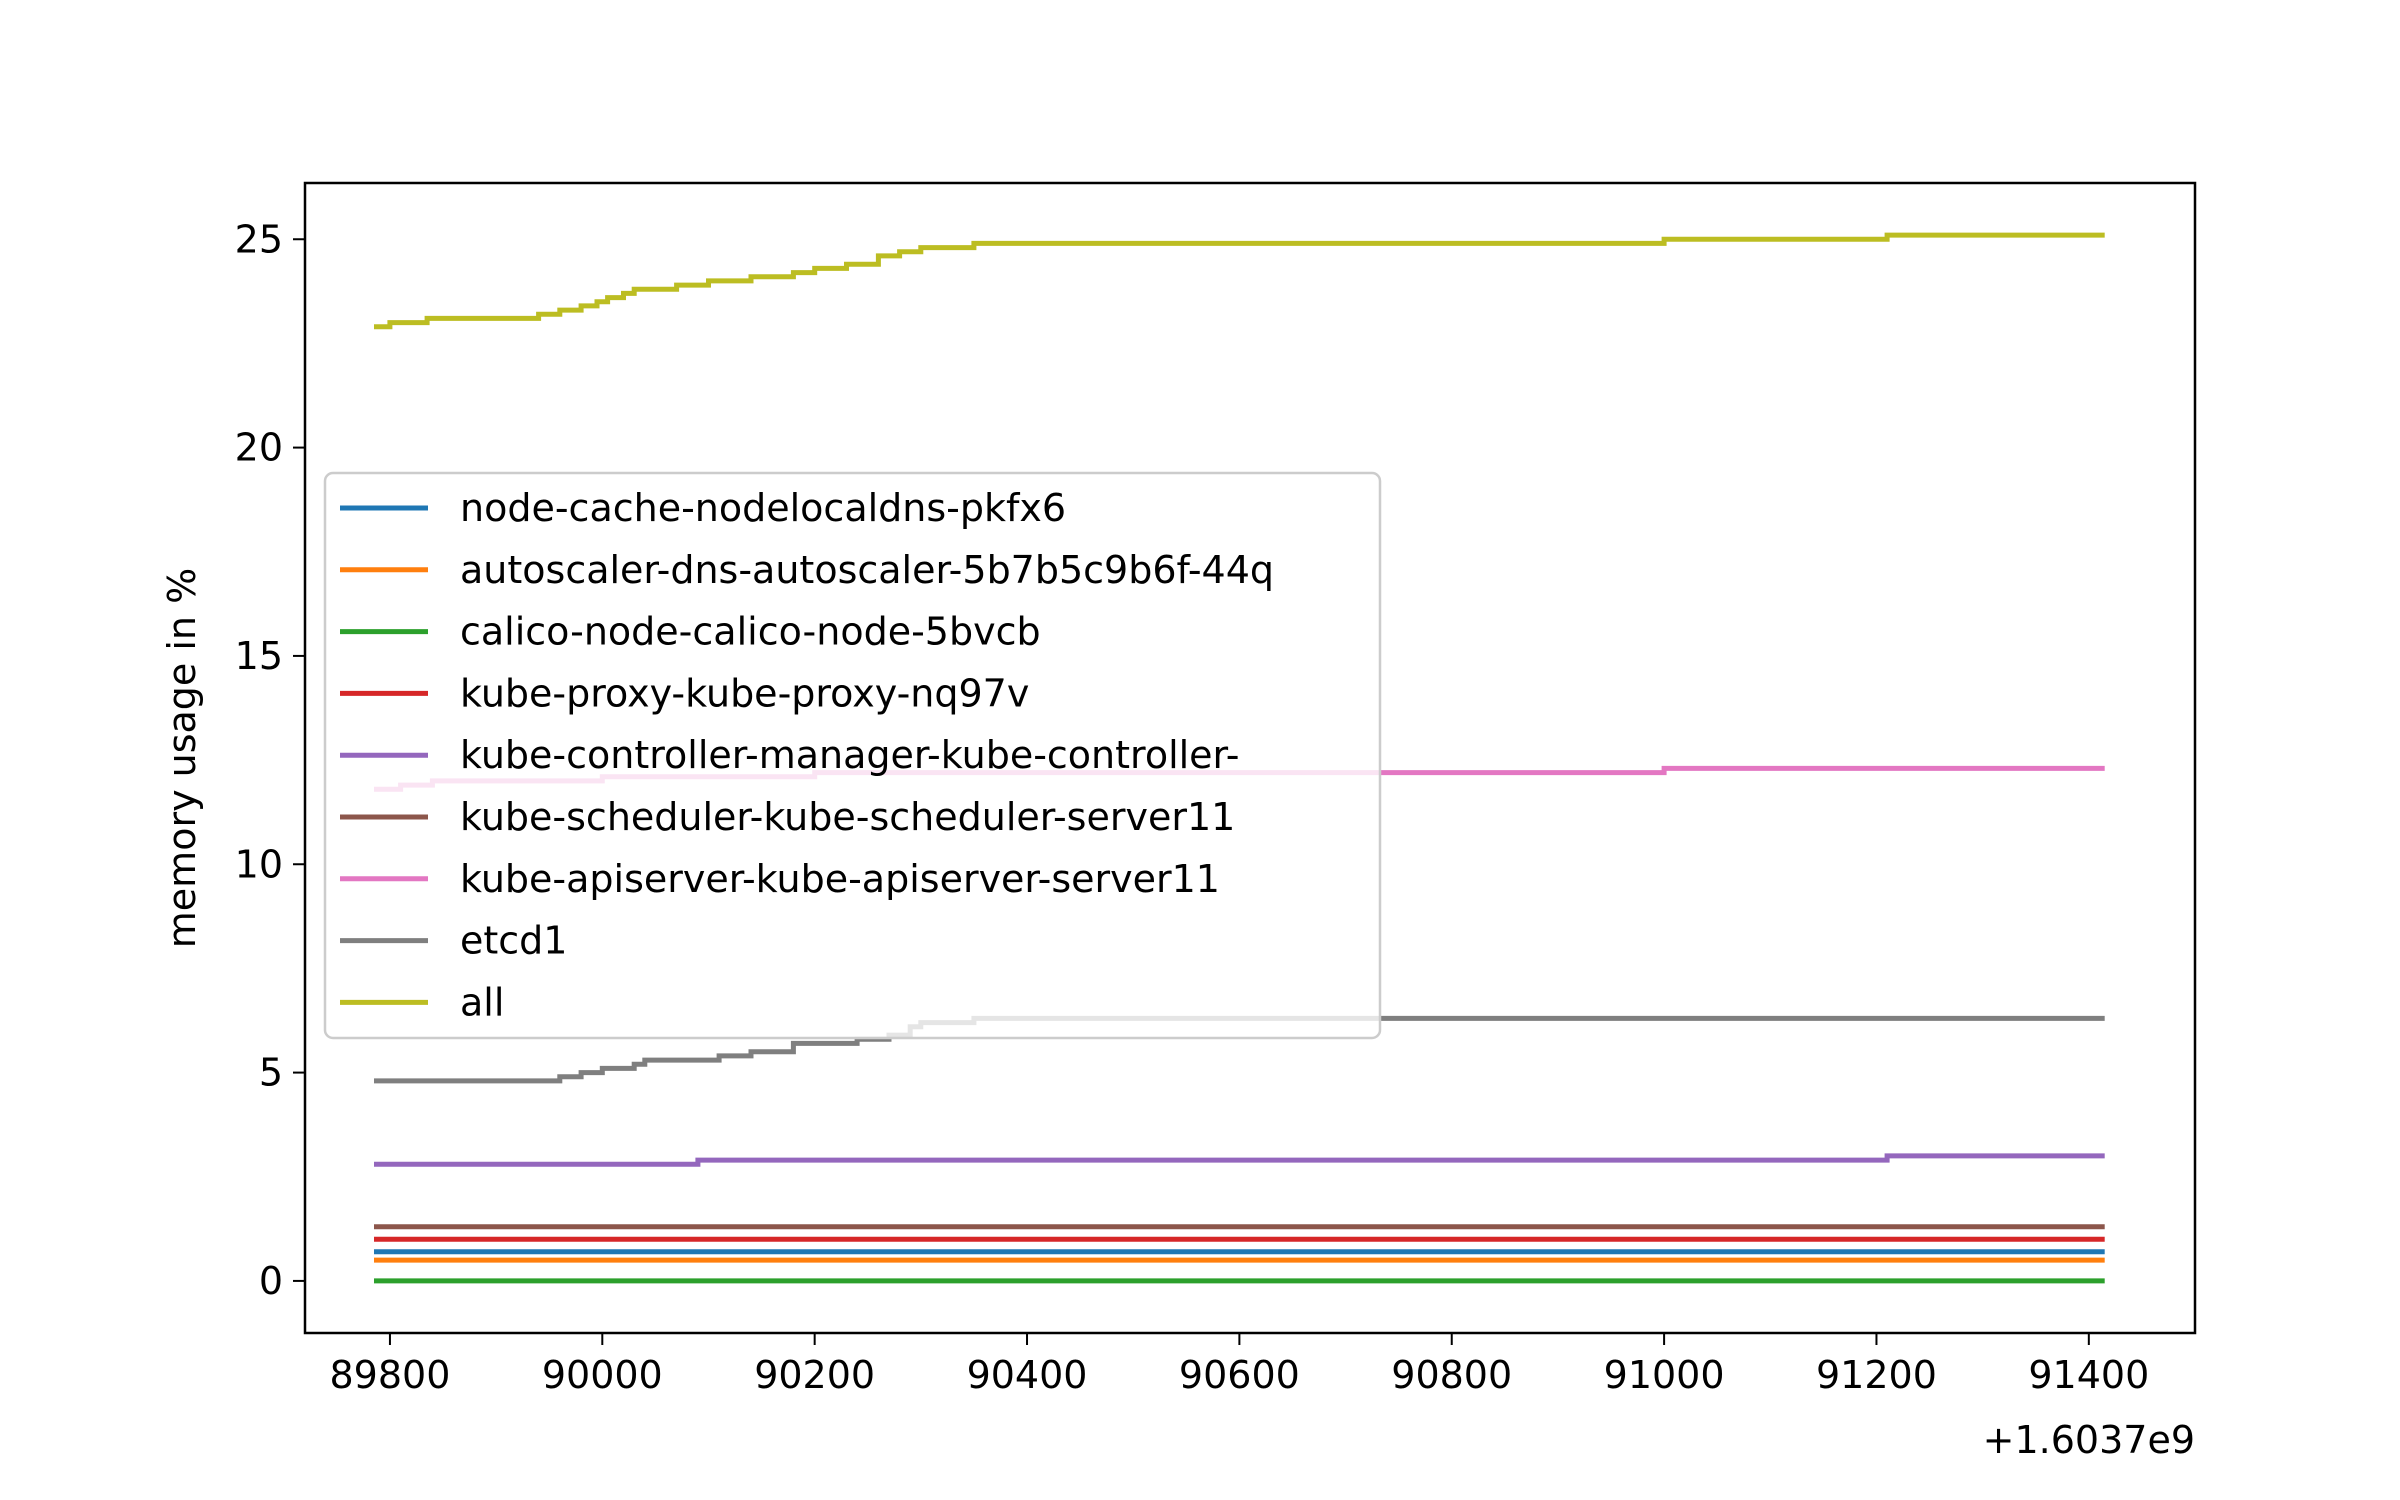  Describe the element at coordinates (513, 941) in the screenshot. I see `legend-label-7: etcd1` at that location.